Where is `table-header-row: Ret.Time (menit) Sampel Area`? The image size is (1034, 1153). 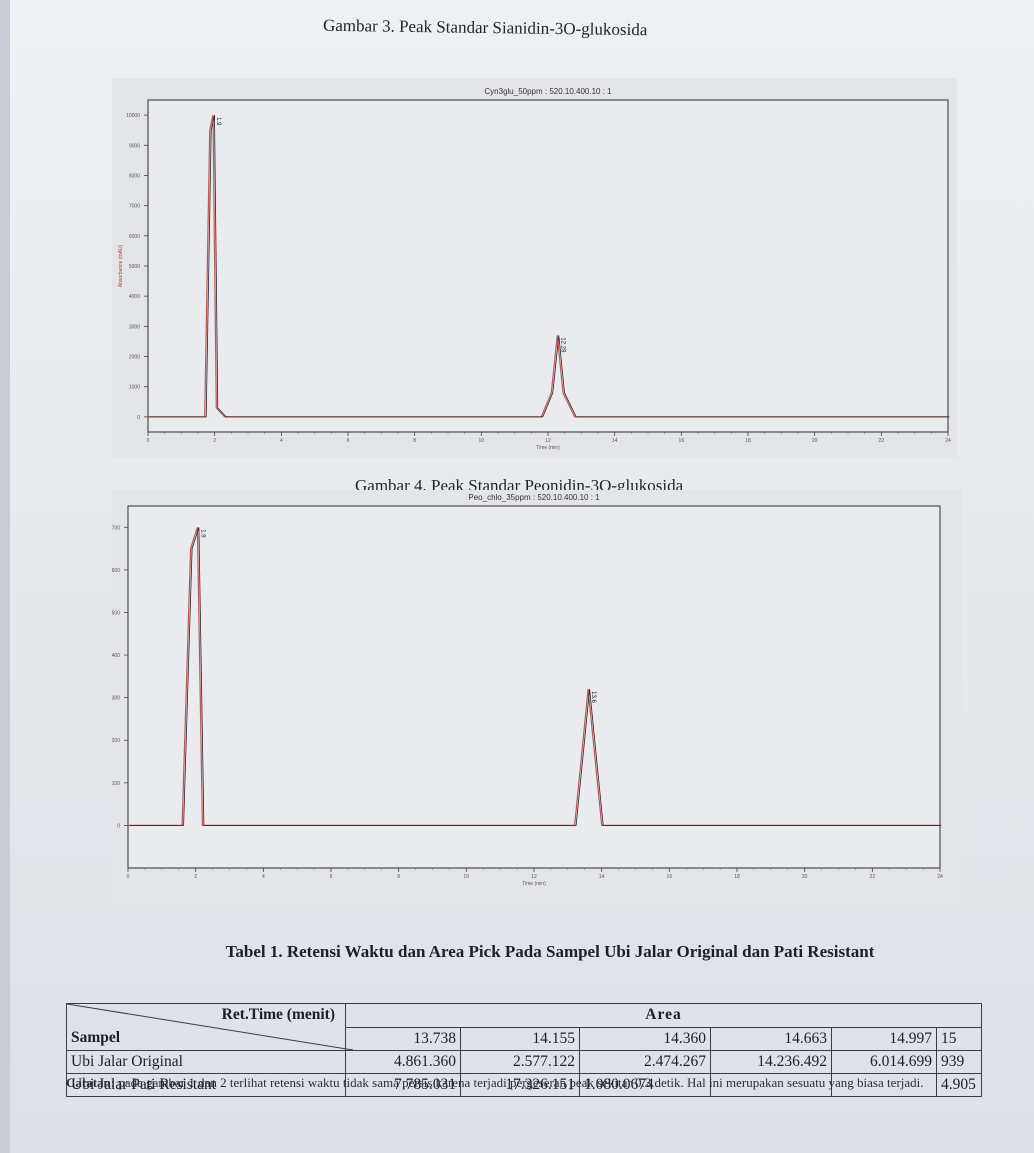
table-header-row: Ret.Time (menit) Sampel Area is located at coordinates (524, 1027).